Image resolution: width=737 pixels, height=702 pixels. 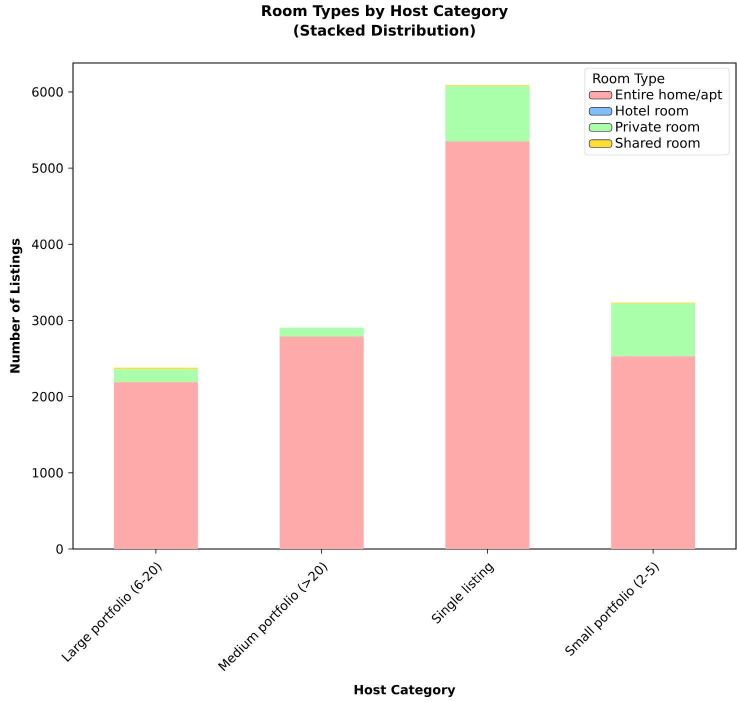 What do you see at coordinates (47, 321) in the screenshot?
I see `y-tick-label: 3000` at bounding box center [47, 321].